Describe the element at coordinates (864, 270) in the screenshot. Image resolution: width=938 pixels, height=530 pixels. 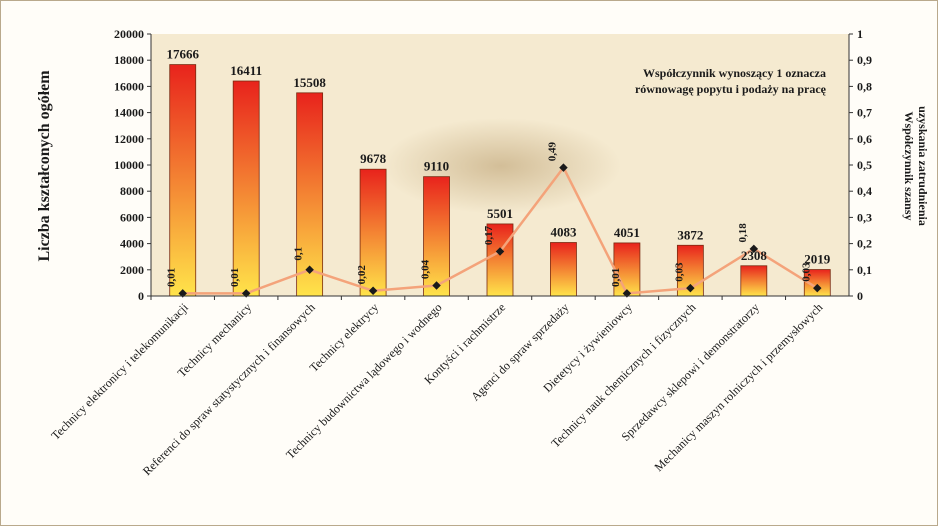
I see `y2-tick-label: 0,1` at that location.